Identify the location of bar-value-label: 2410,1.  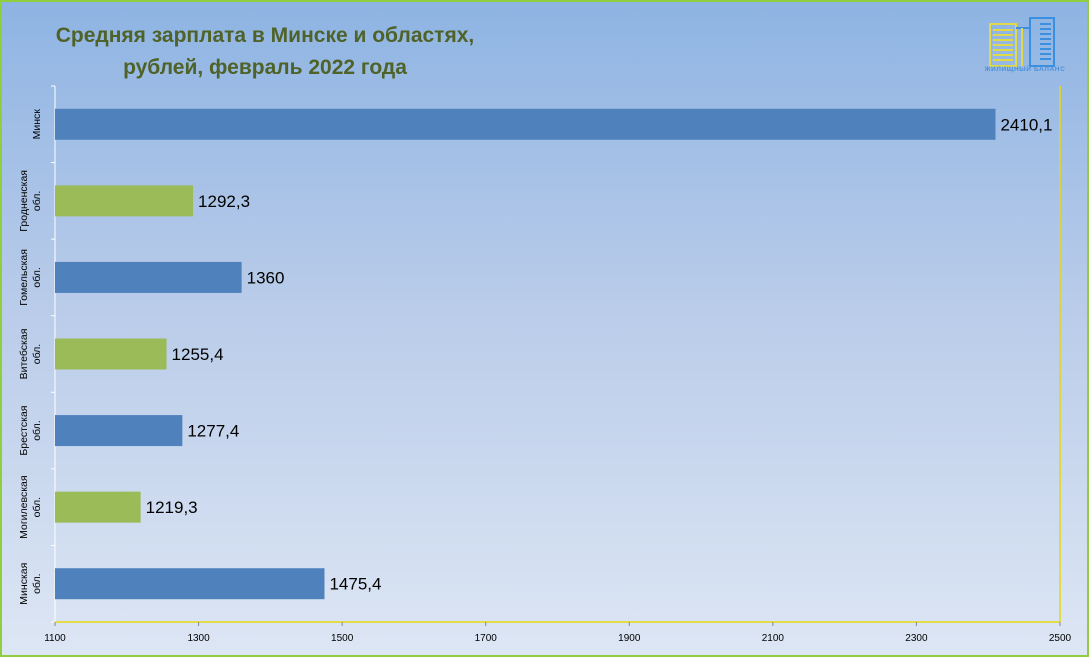
(1026, 124).